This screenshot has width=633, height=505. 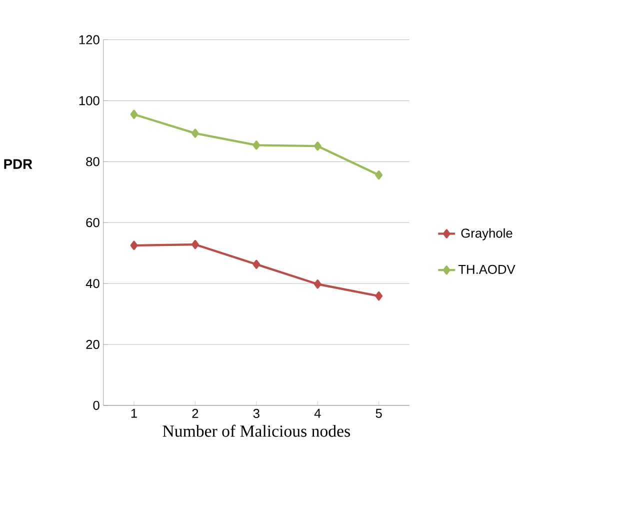 I want to click on y-axis-title: PDR, so click(x=18, y=164).